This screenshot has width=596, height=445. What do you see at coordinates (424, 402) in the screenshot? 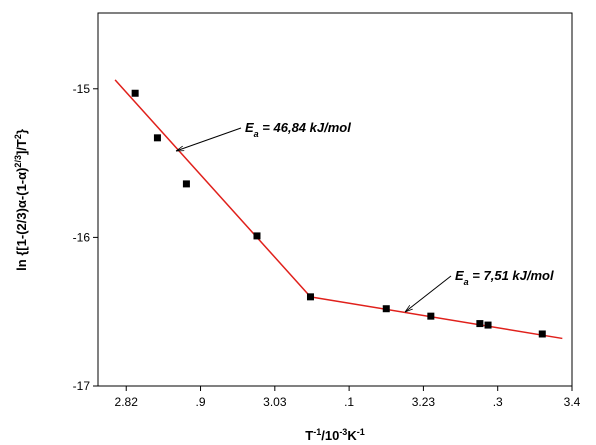
I see `x-tick-label: 3.23` at bounding box center [424, 402].